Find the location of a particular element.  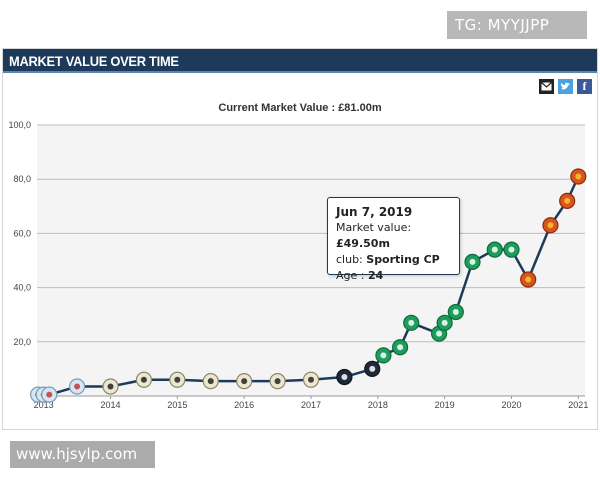

watermark-top: TG: MYYJJPP is located at coordinates (517, 25).